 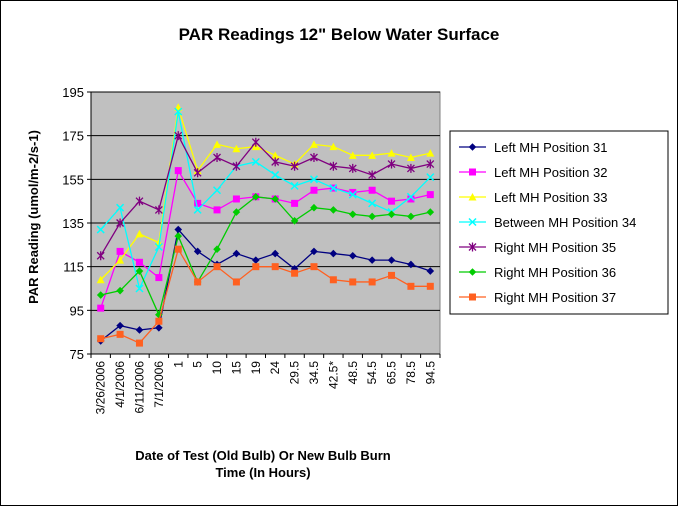 What do you see at coordinates (73, 223) in the screenshot?
I see `y-tick-label: 135` at bounding box center [73, 223].